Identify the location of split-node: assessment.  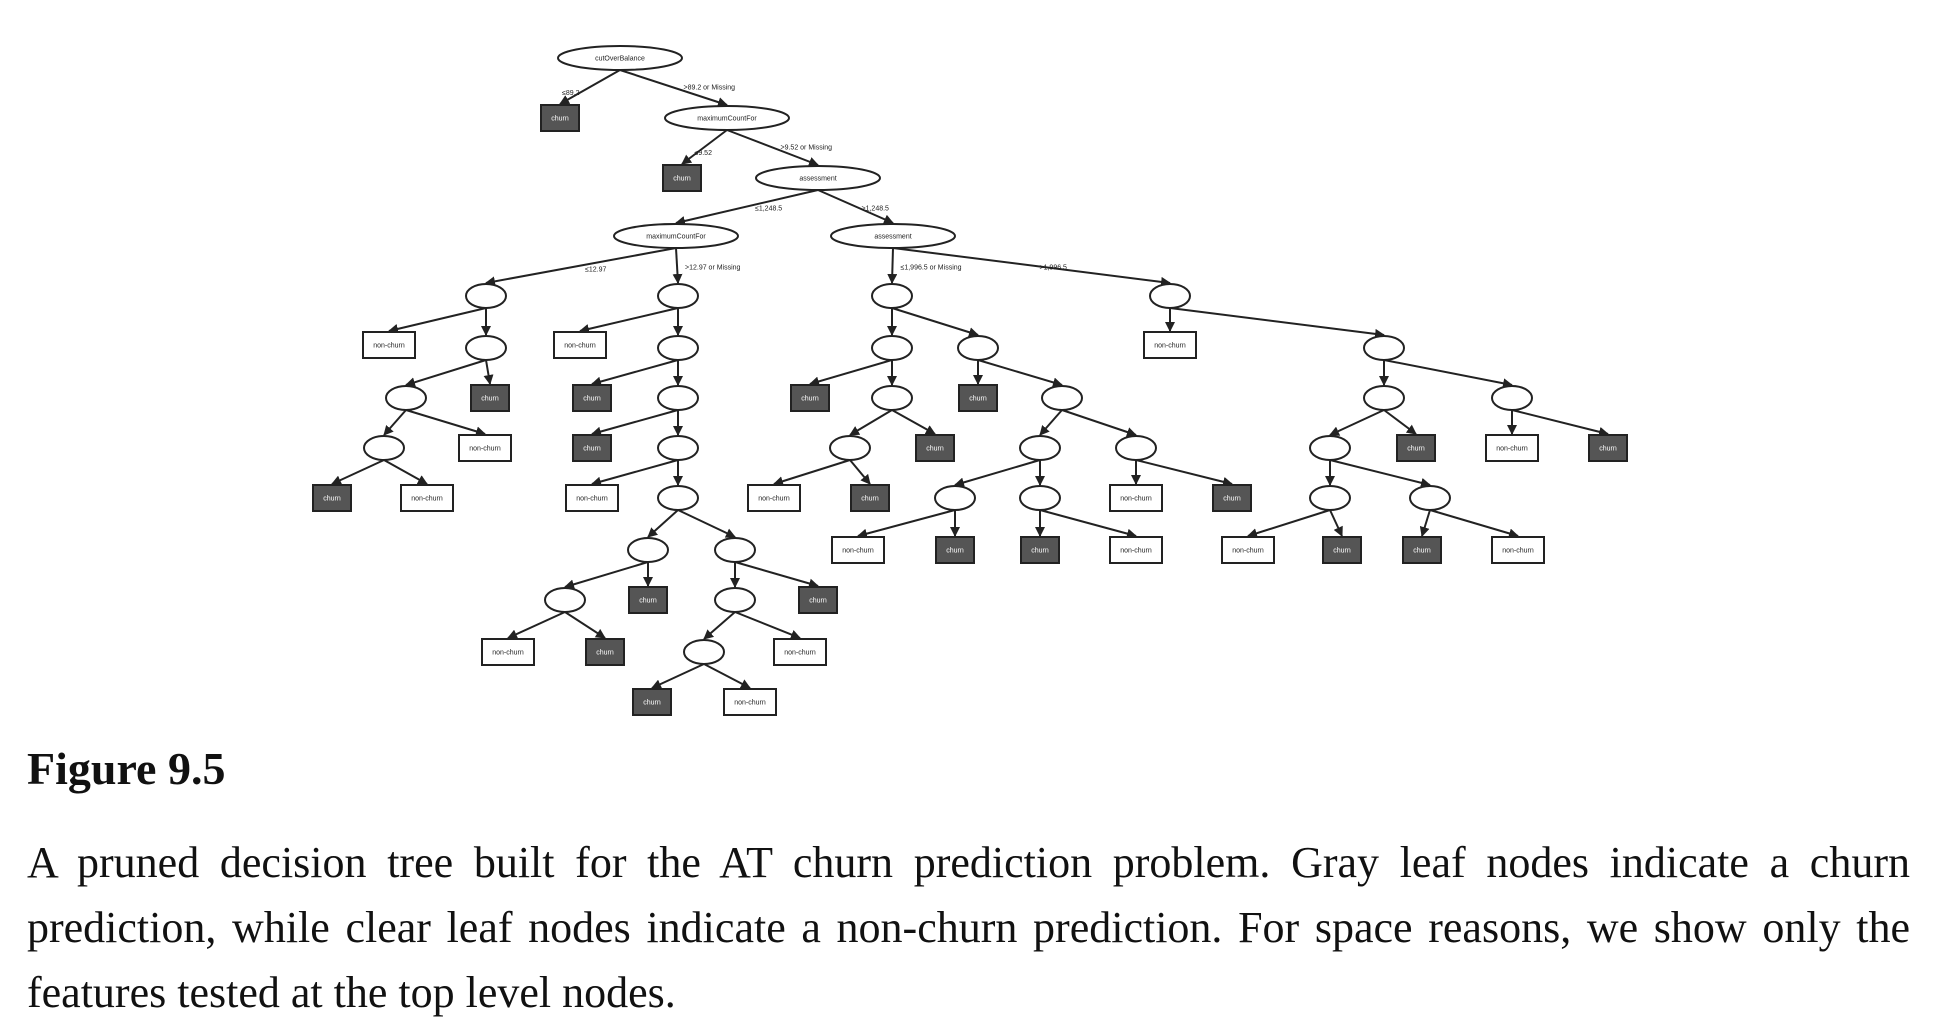
(818, 178).